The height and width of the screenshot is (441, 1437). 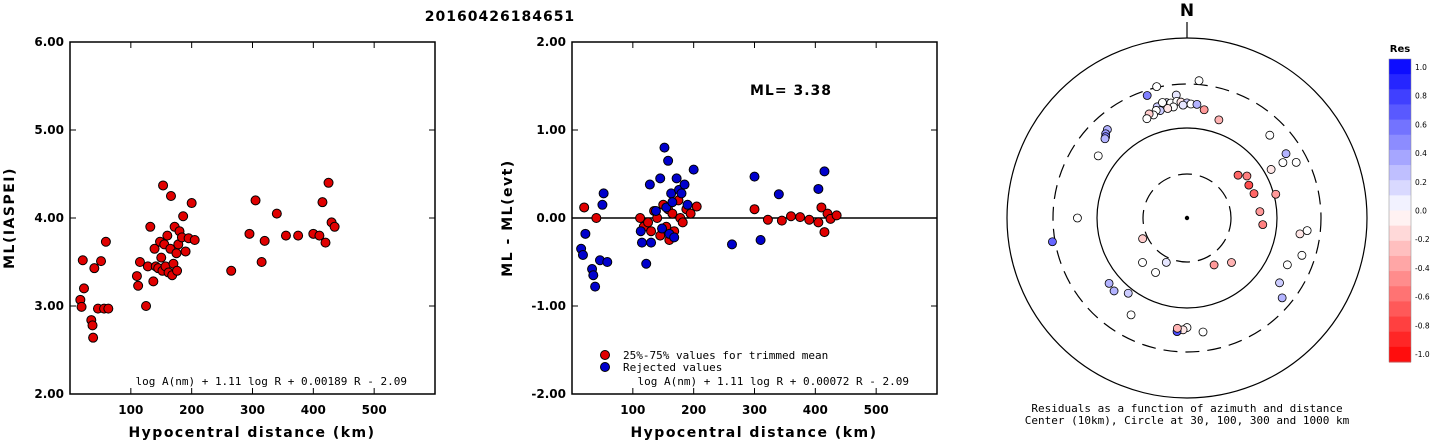 What do you see at coordinates (548, 394) in the screenshot?
I see `y-tick-label: -2.00` at bounding box center [548, 394].